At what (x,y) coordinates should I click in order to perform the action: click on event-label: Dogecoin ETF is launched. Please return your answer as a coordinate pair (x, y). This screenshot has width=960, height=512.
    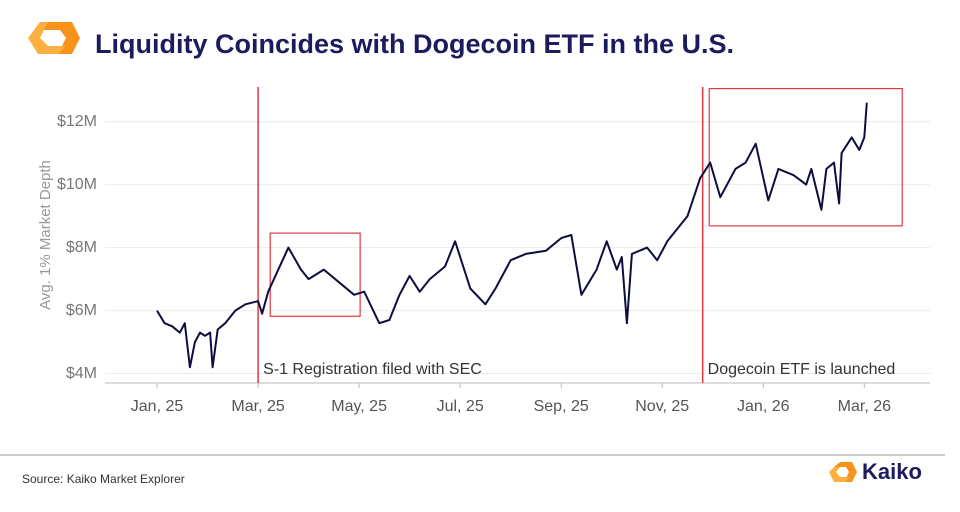
    Looking at the image, I should click on (802, 369).